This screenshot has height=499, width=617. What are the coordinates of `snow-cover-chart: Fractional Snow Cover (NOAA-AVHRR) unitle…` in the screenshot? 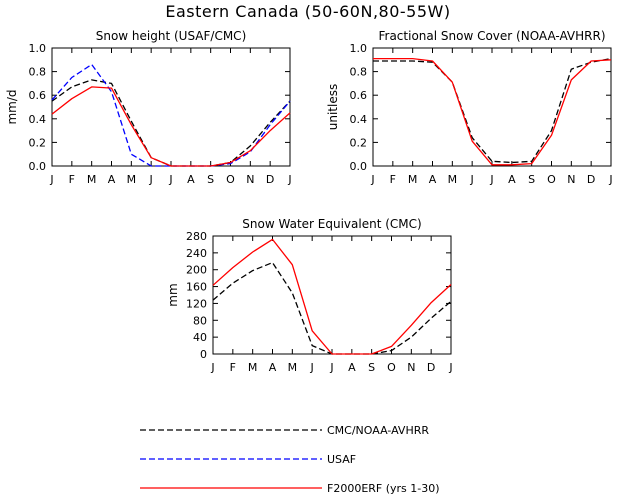 It's located at (469, 107).